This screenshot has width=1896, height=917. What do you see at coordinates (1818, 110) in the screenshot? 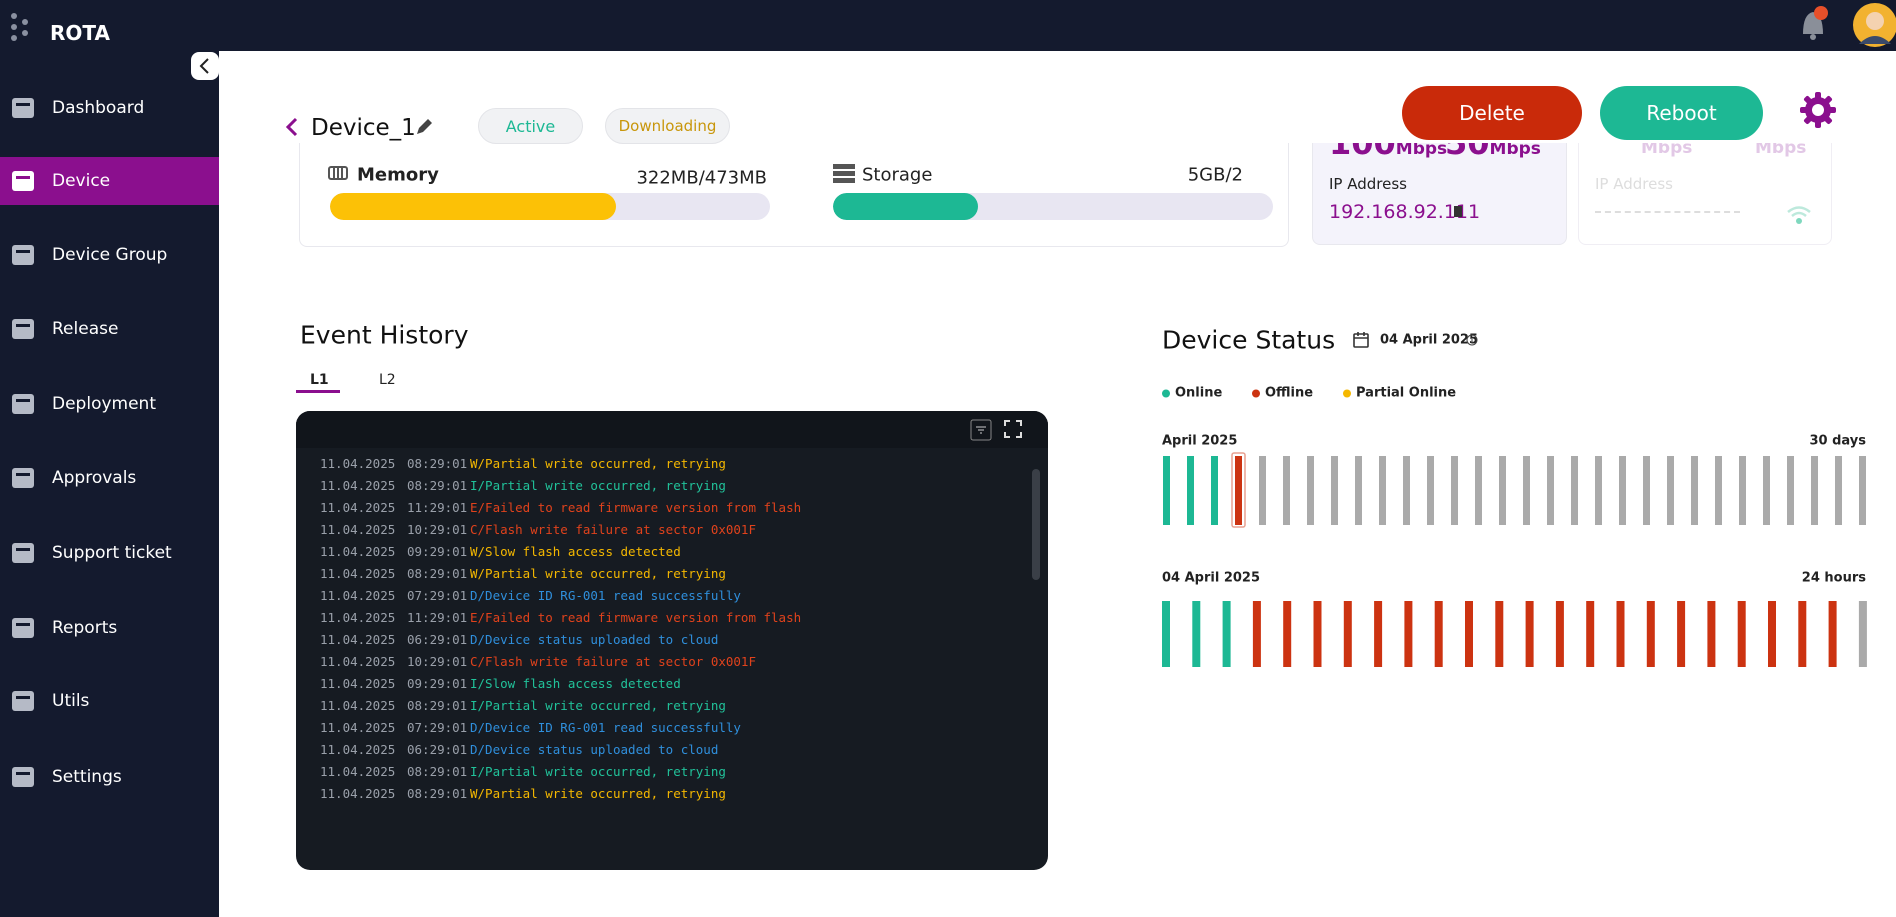
I see `settings-button` at bounding box center [1818, 110].